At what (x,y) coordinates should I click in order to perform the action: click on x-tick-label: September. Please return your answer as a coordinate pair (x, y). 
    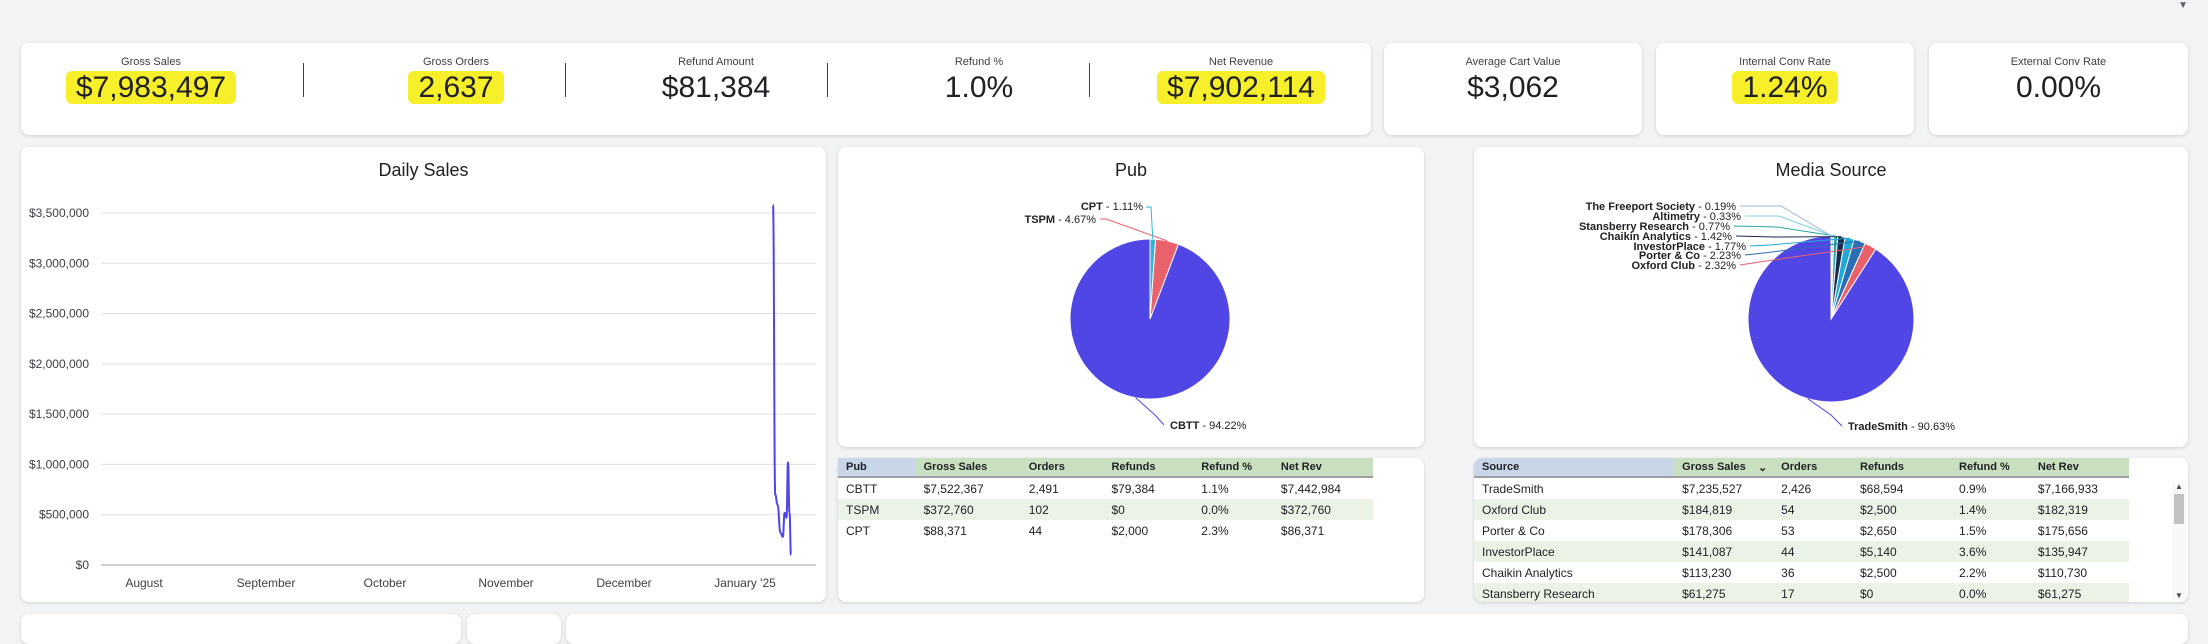
    Looking at the image, I should click on (266, 583).